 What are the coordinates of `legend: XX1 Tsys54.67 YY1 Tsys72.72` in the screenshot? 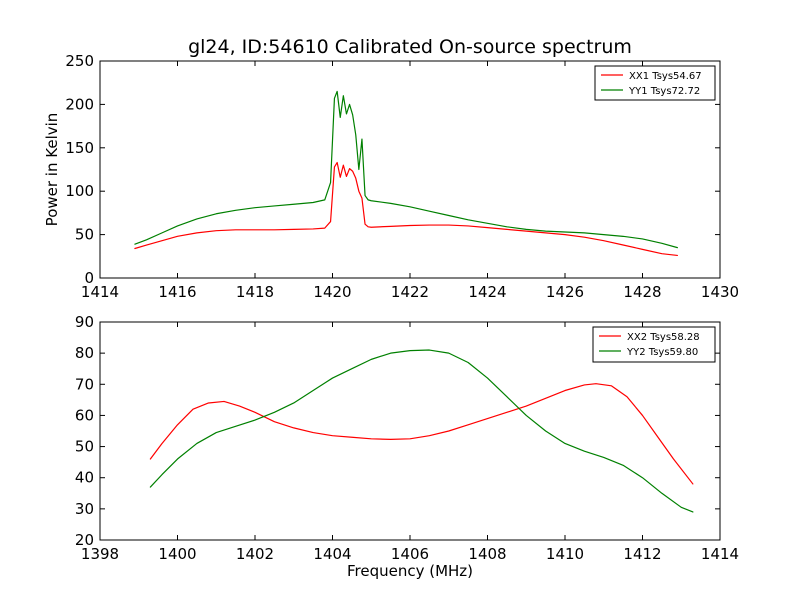 It's located at (655, 83).